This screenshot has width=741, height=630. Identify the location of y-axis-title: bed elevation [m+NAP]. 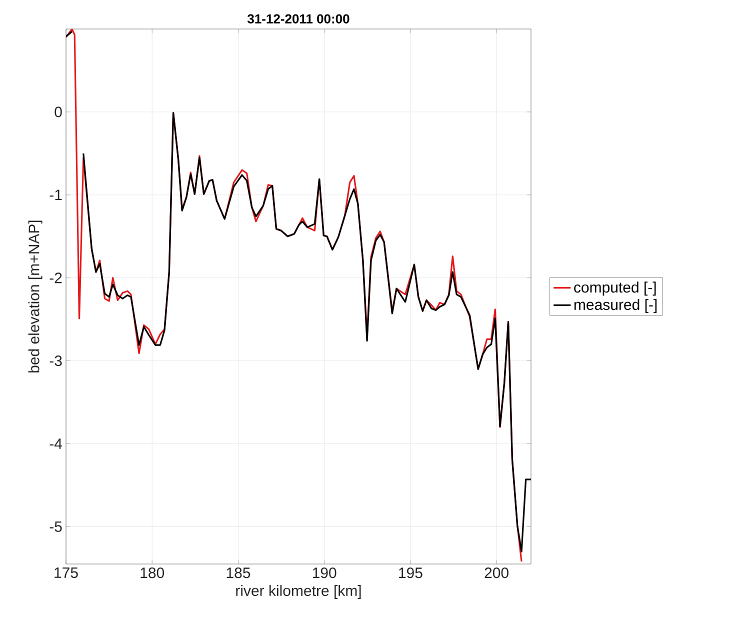
(35, 296).